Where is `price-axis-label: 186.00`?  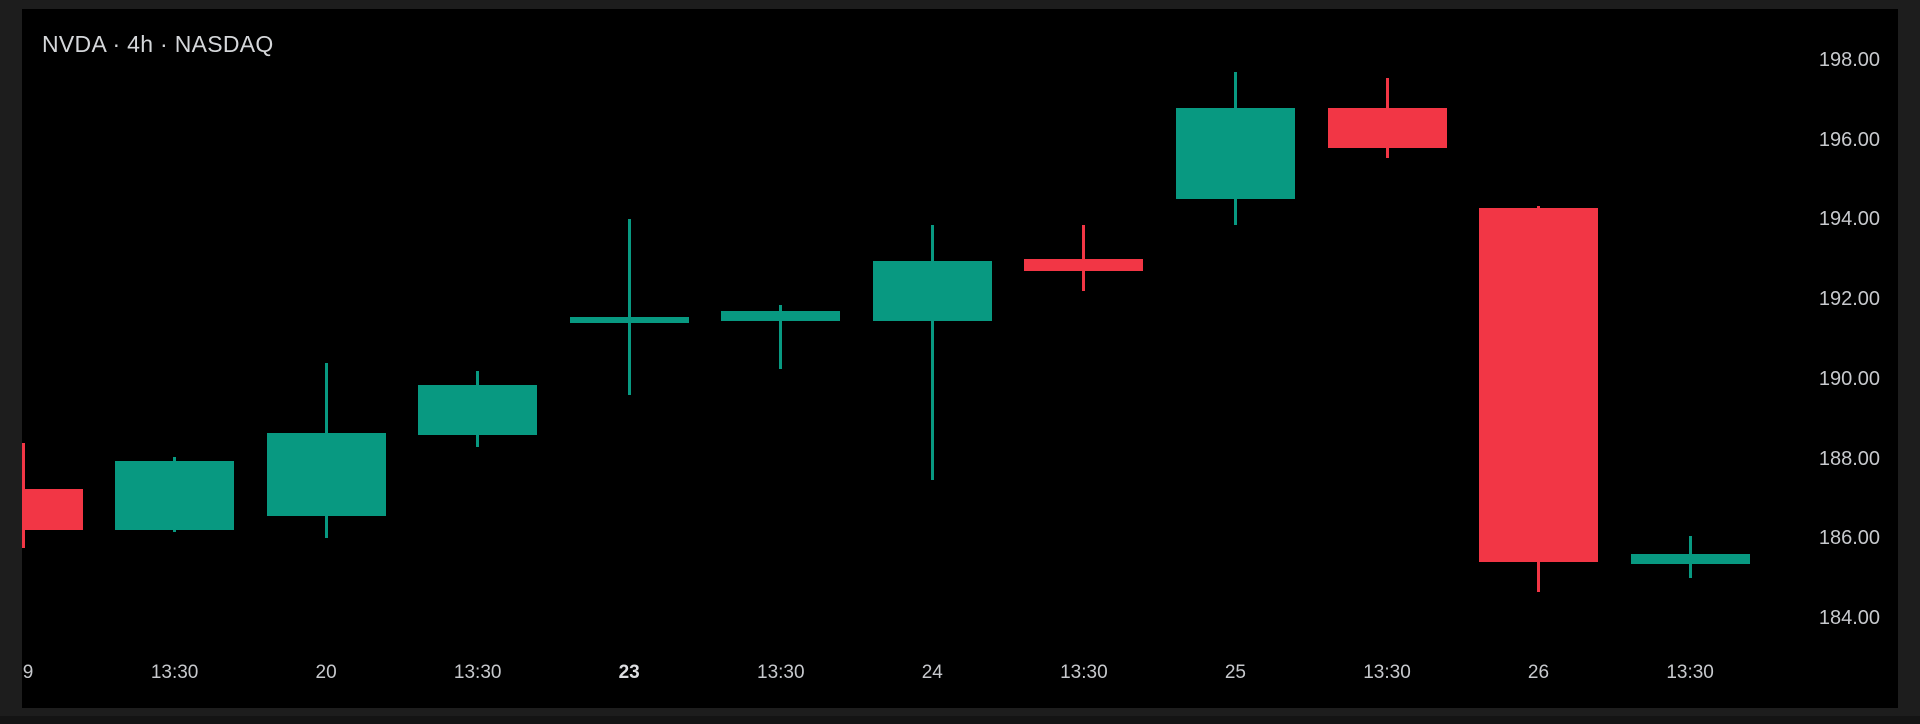 price-axis-label: 186.00 is located at coordinates (1849, 538).